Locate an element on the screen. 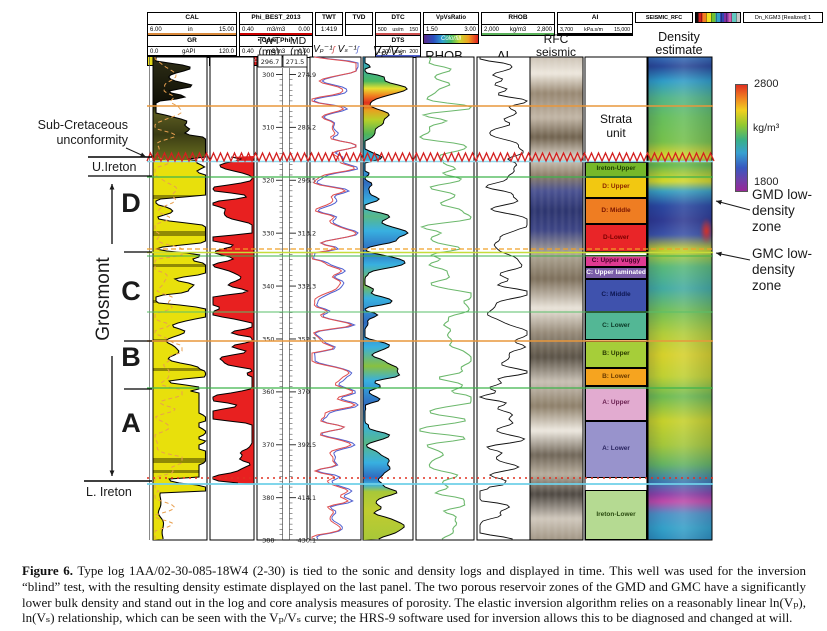 This screenshot has height=631, width=827. svg-text: 285.2 is located at coordinates (307, 128).